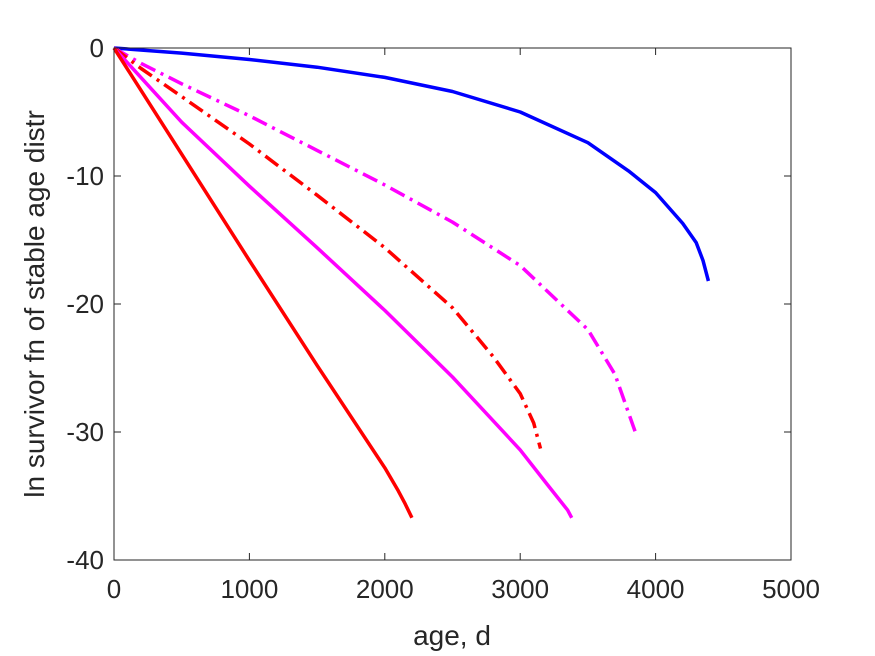  I want to click on x-tick-label: 1000, so click(249, 589).